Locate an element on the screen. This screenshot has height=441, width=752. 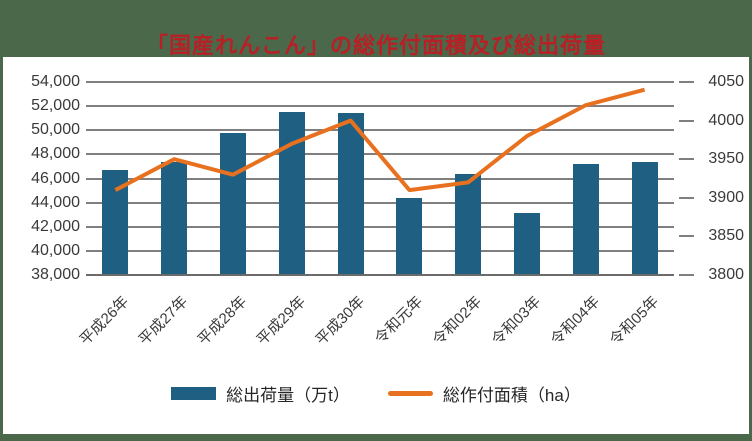
right-axis-label: 3950 is located at coordinates (726, 159).